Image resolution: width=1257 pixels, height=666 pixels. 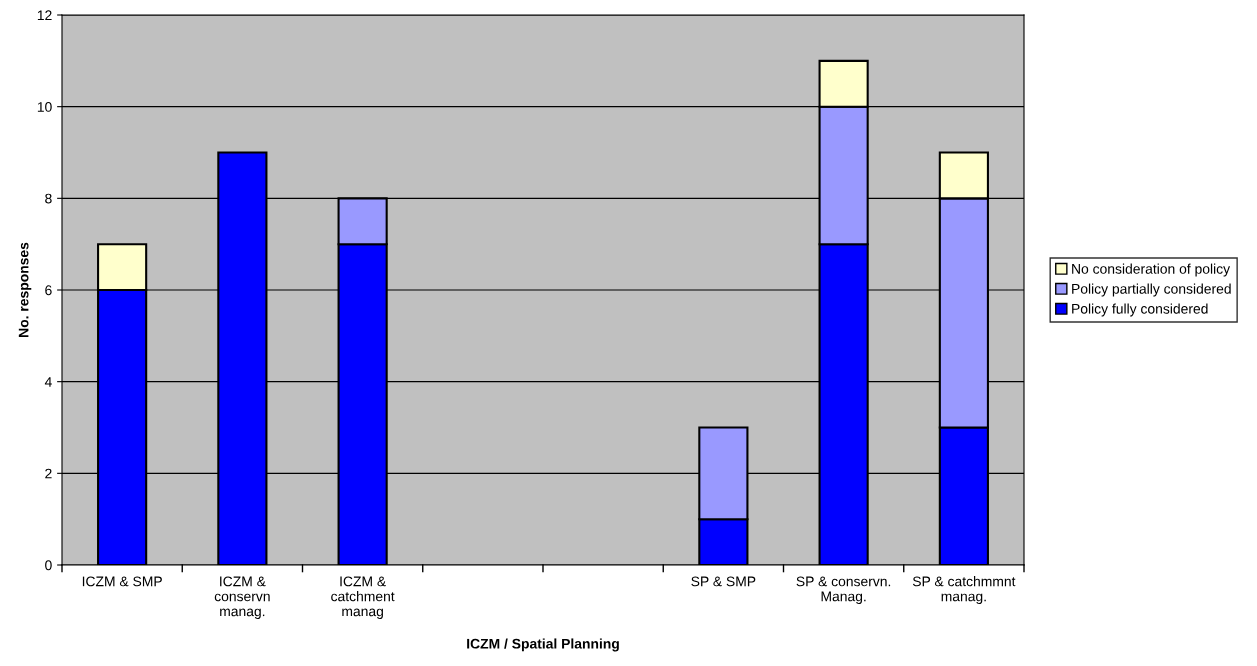 I want to click on y-axis-title: No. responses, so click(x=25, y=289).